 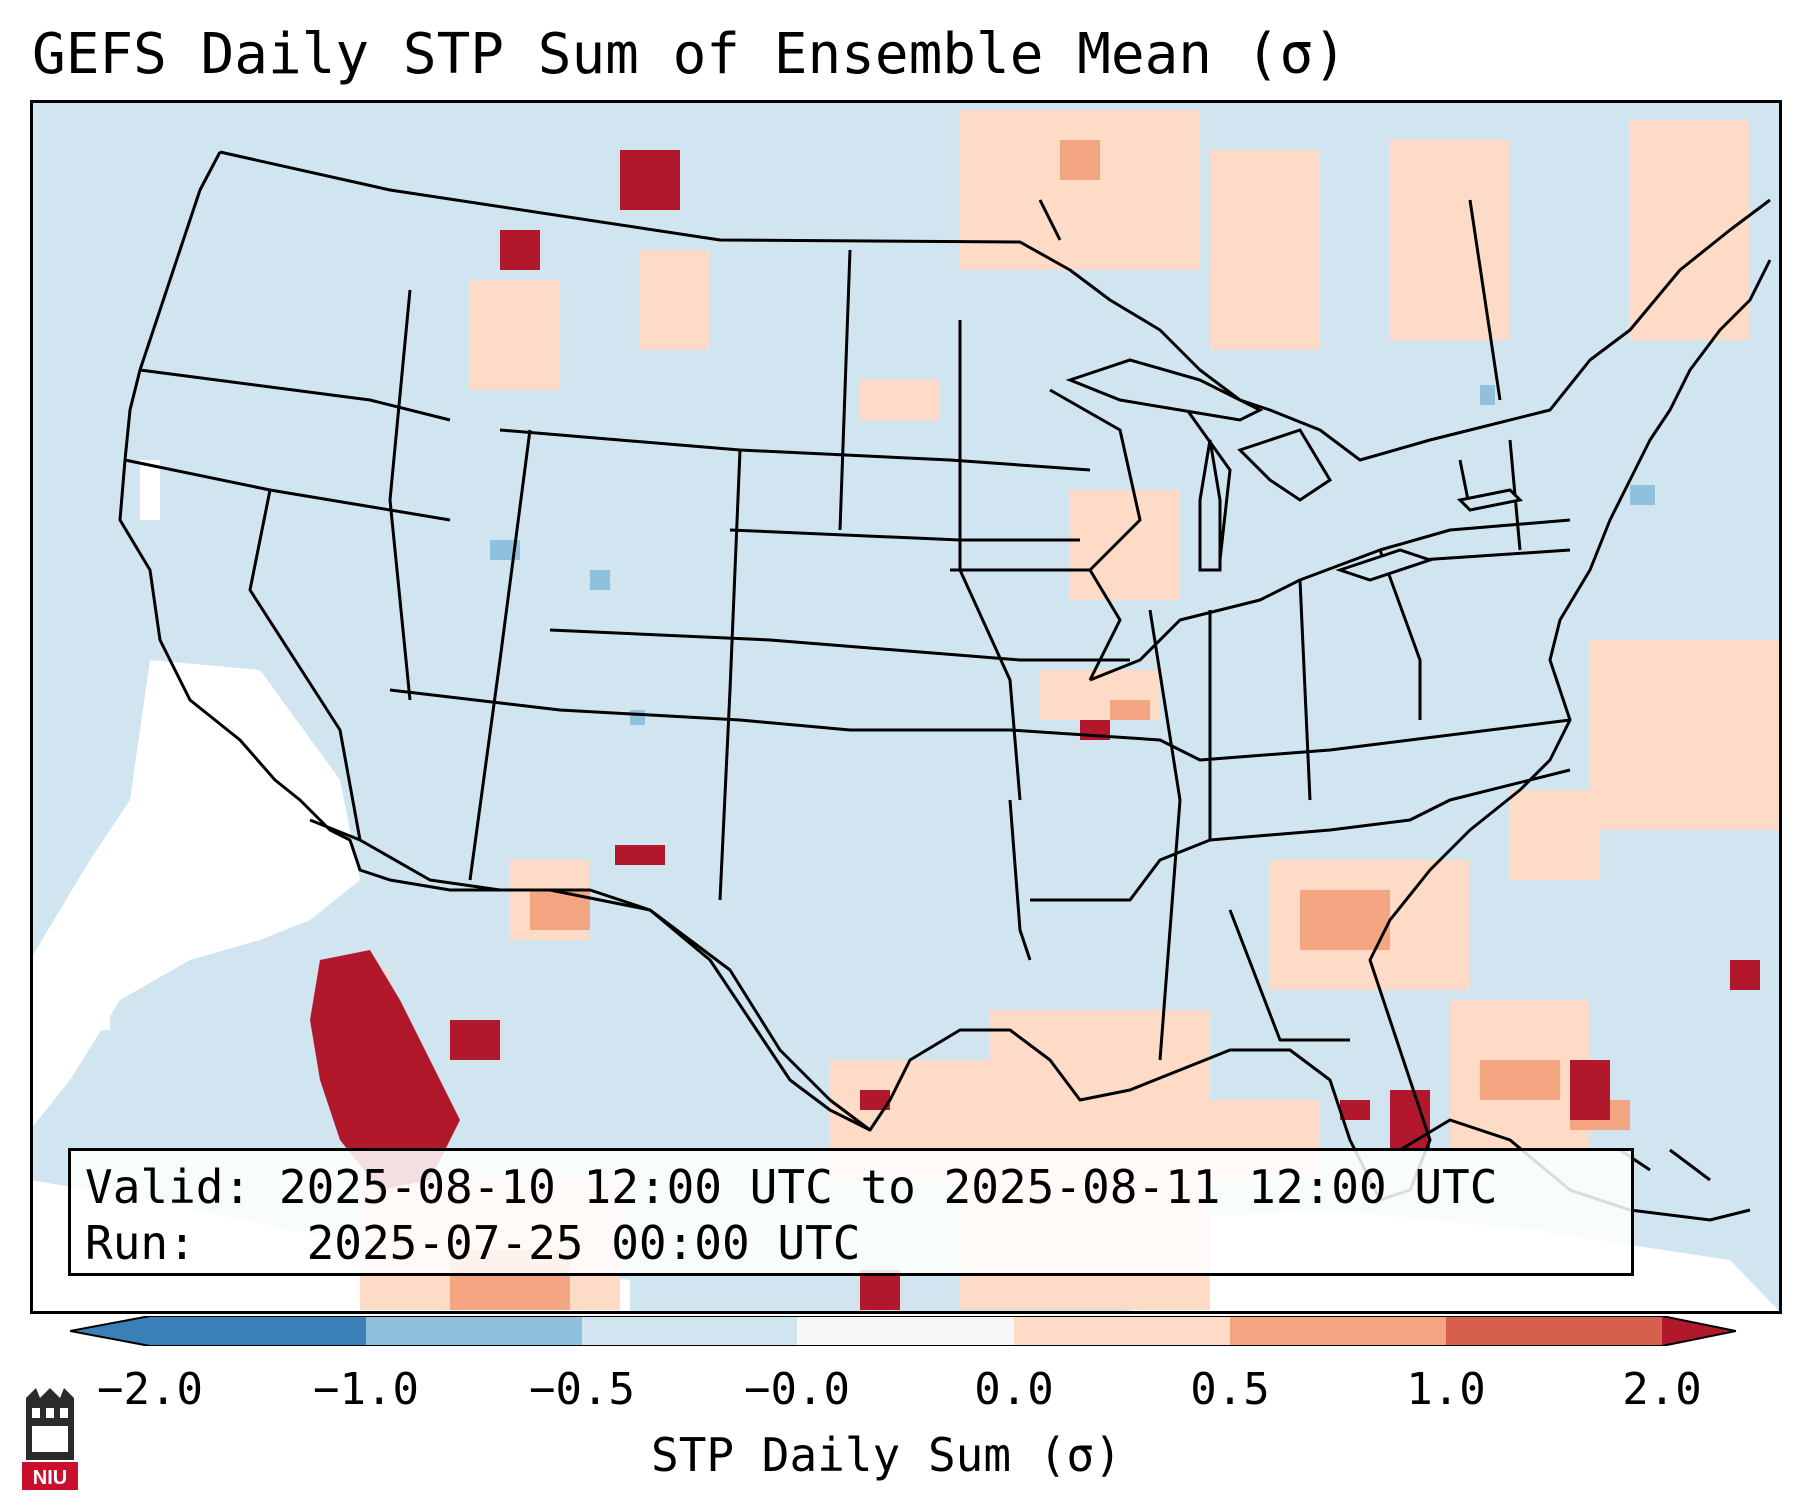 I want to click on run-time: 2025-07-25 00:00 UTC, so click(x=583, y=1243).